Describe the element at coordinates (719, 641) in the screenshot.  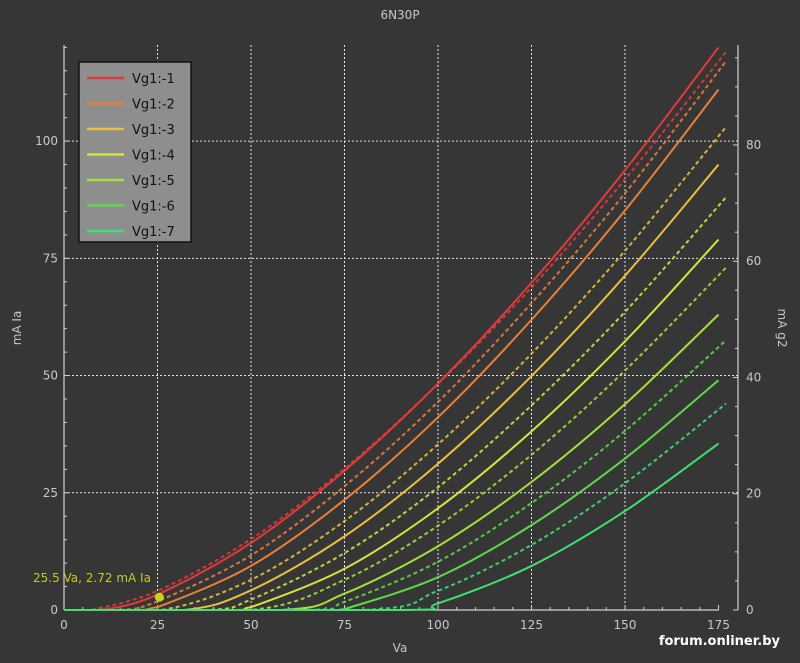
I see `watermark: forum.onliner.by` at that location.